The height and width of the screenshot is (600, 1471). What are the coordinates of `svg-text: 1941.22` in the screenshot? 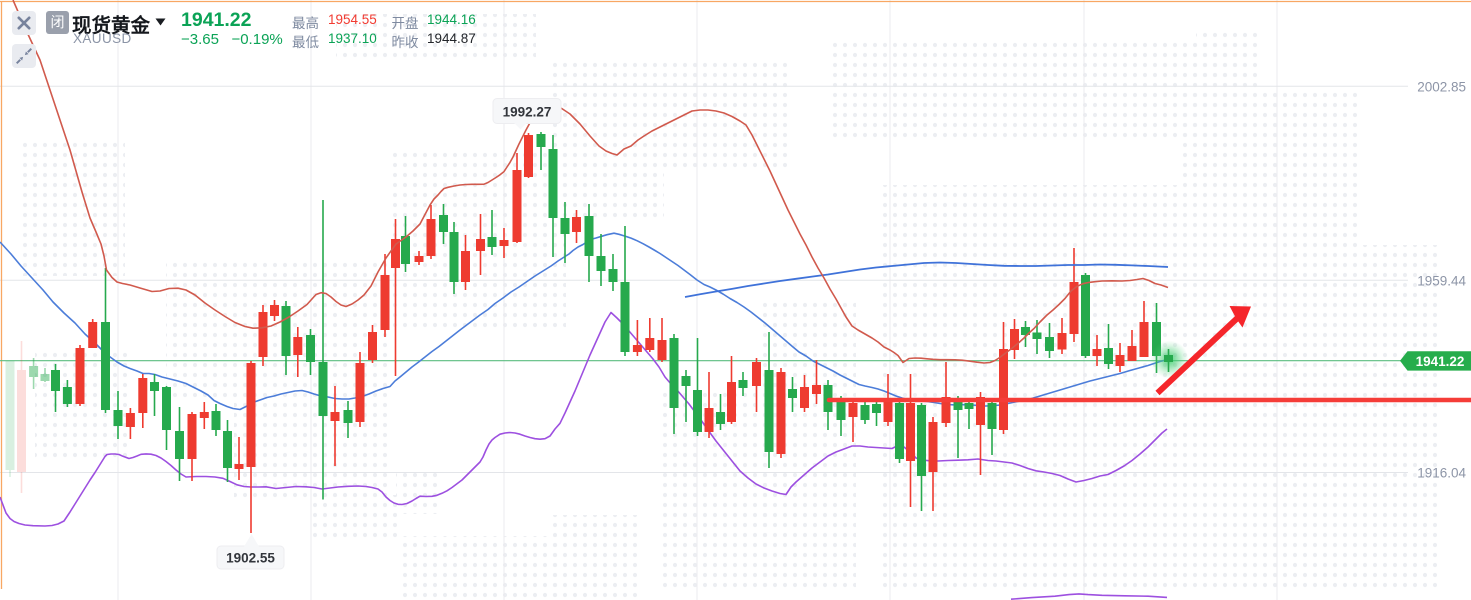 It's located at (1440, 361).